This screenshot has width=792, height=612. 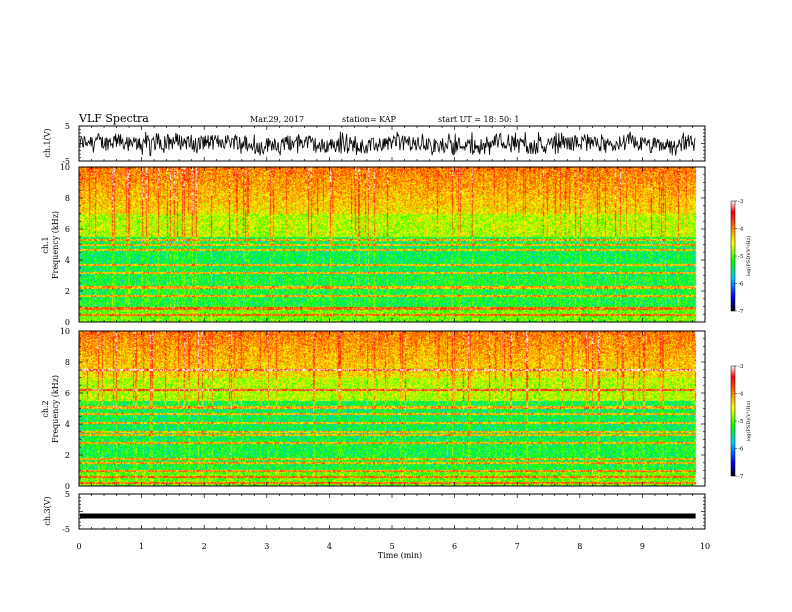 I want to click on x-tick-label: 1, so click(x=141, y=546).